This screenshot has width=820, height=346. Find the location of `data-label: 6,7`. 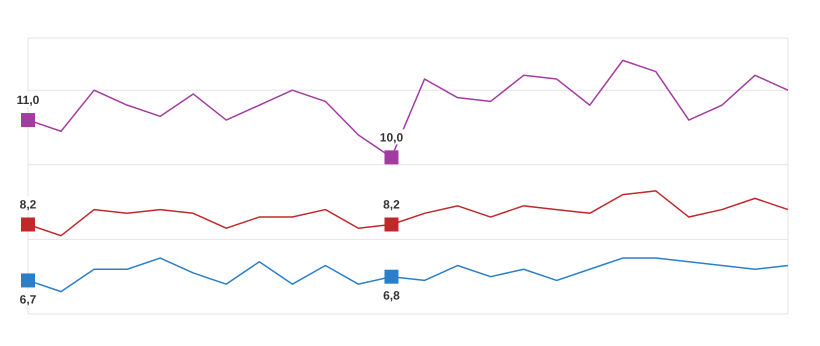

data-label: 6,7 is located at coordinates (28, 299).